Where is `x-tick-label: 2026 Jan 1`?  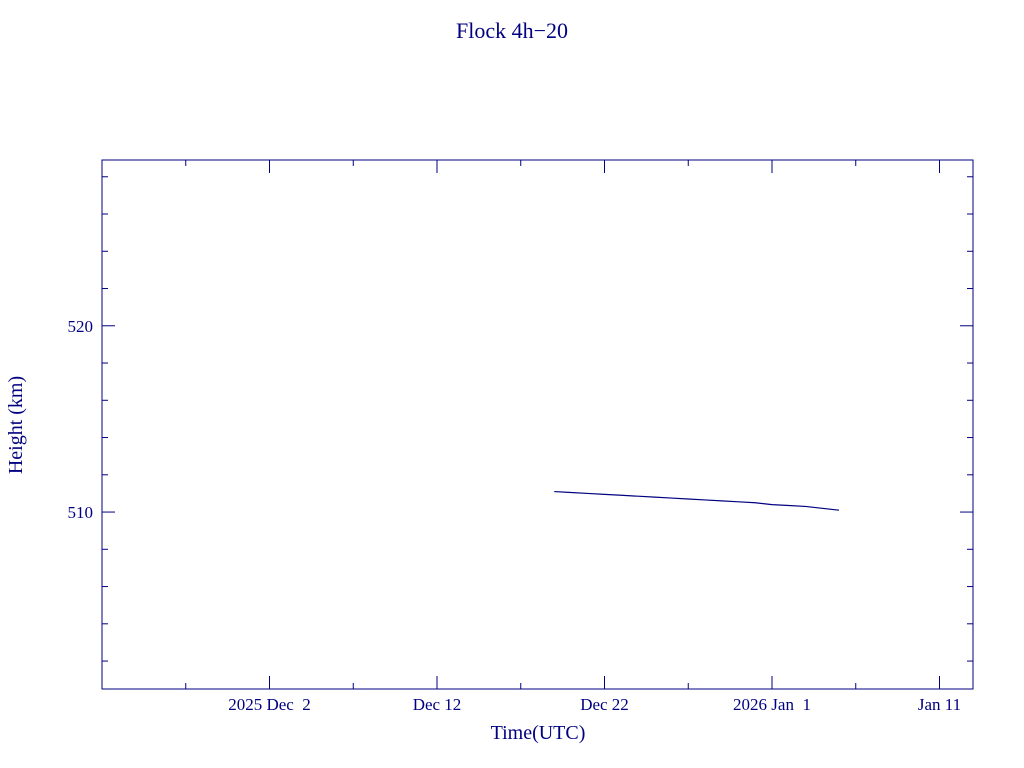 x-tick-label: 2026 Jan 1 is located at coordinates (772, 704).